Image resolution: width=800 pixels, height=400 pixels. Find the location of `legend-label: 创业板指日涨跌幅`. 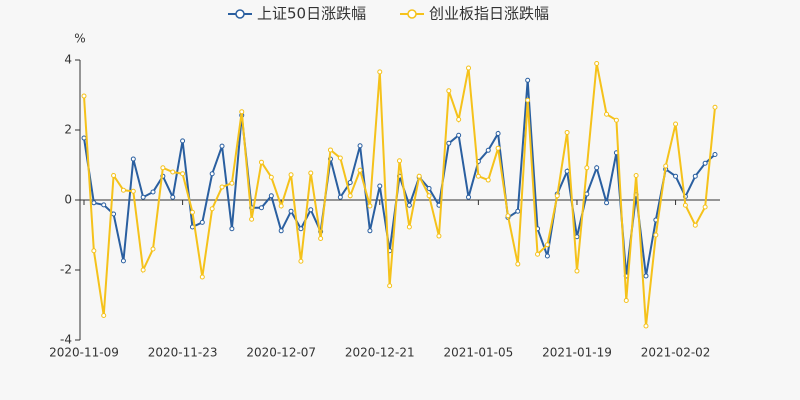

legend-label: 创业板指日涨跌幅 is located at coordinates (489, 14).